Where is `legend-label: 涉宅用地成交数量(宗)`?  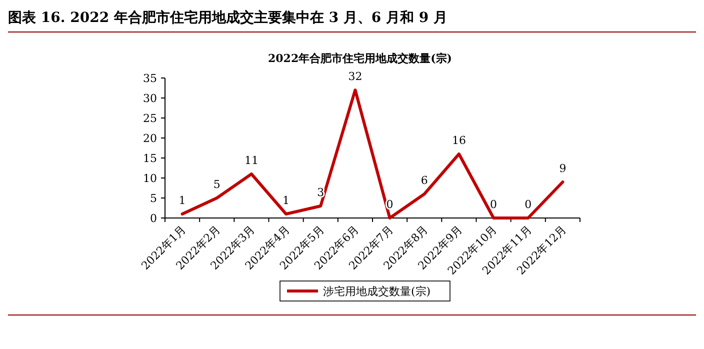 legend-label: 涉宅用地成交数量(宗) is located at coordinates (377, 291).